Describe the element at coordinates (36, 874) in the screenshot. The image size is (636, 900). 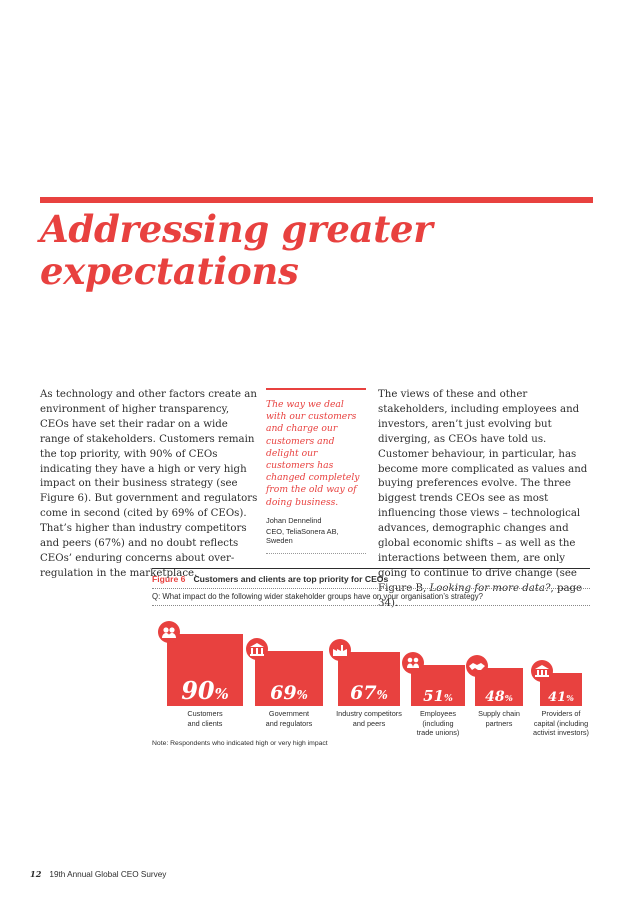
I see `page-number: 12` at that location.